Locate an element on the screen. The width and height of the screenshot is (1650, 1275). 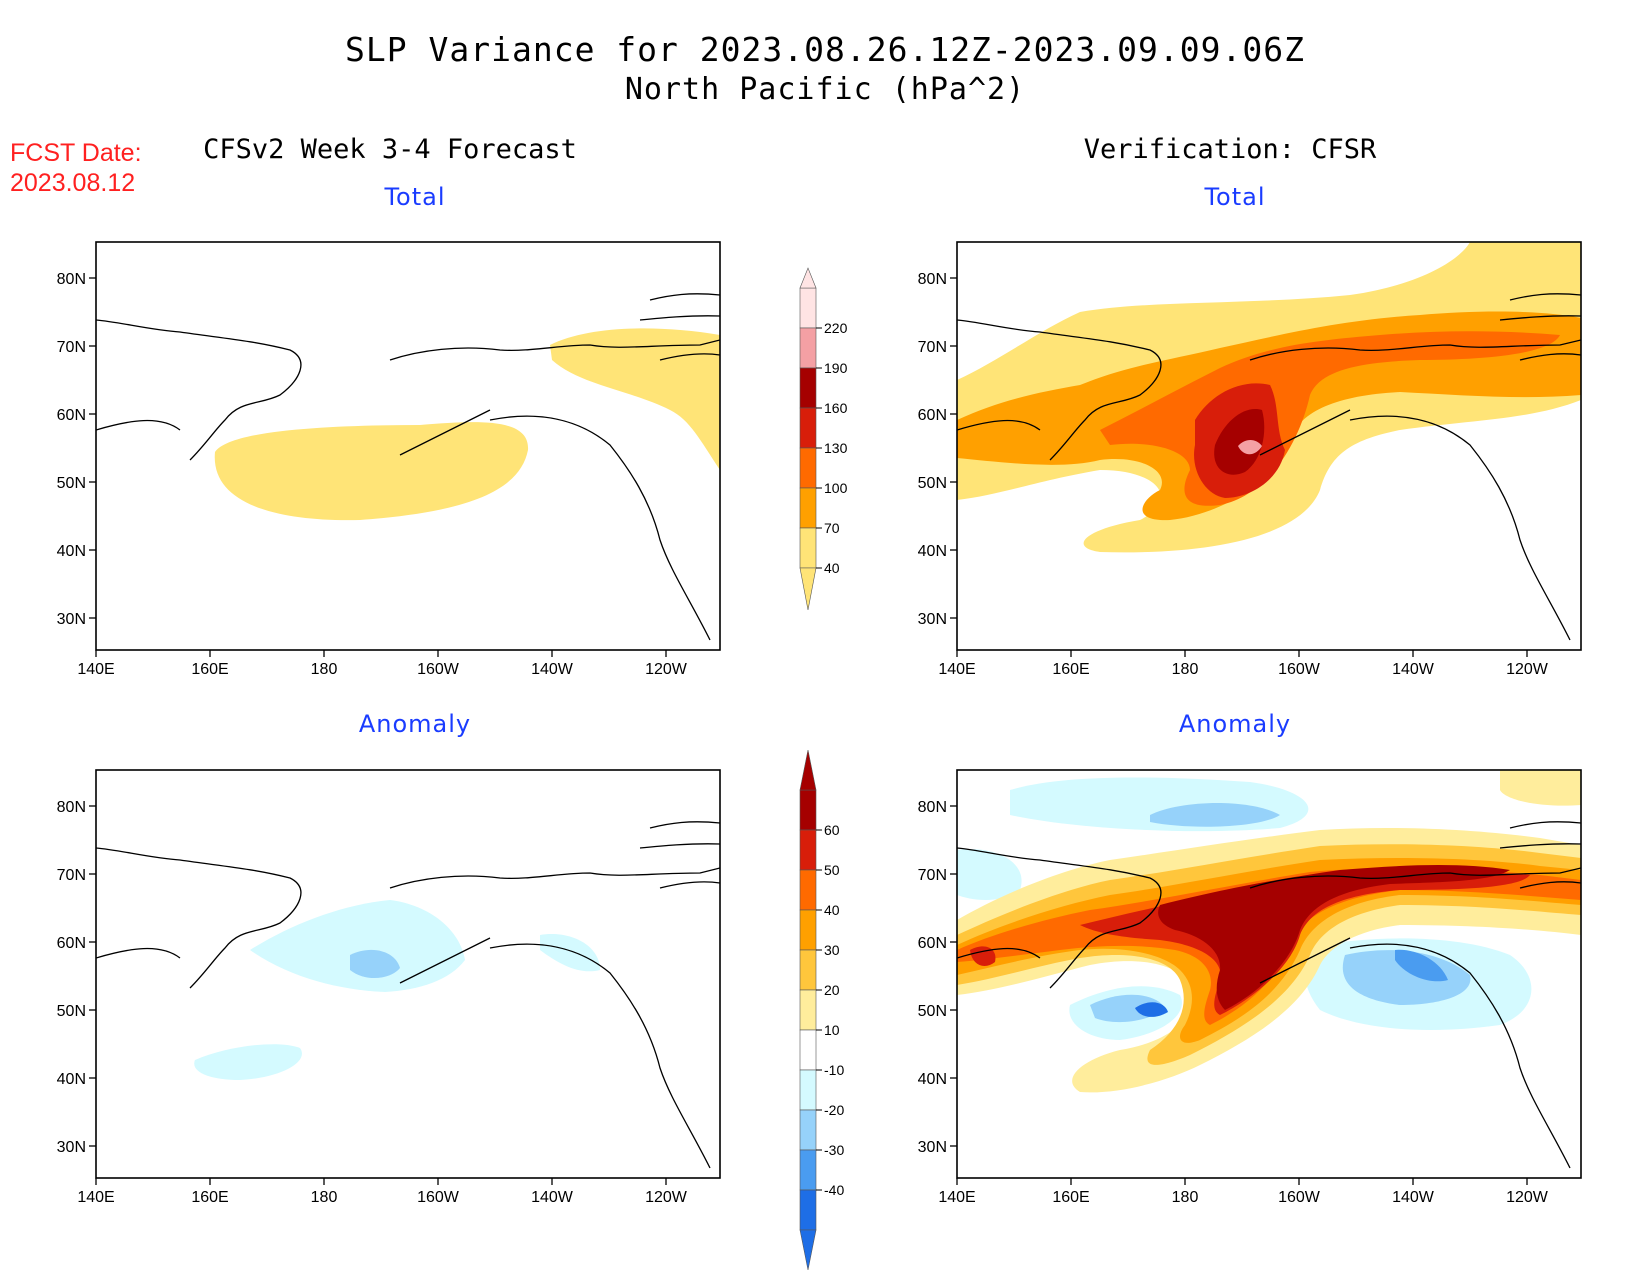
forecast-total-shading is located at coordinates (467, 424).